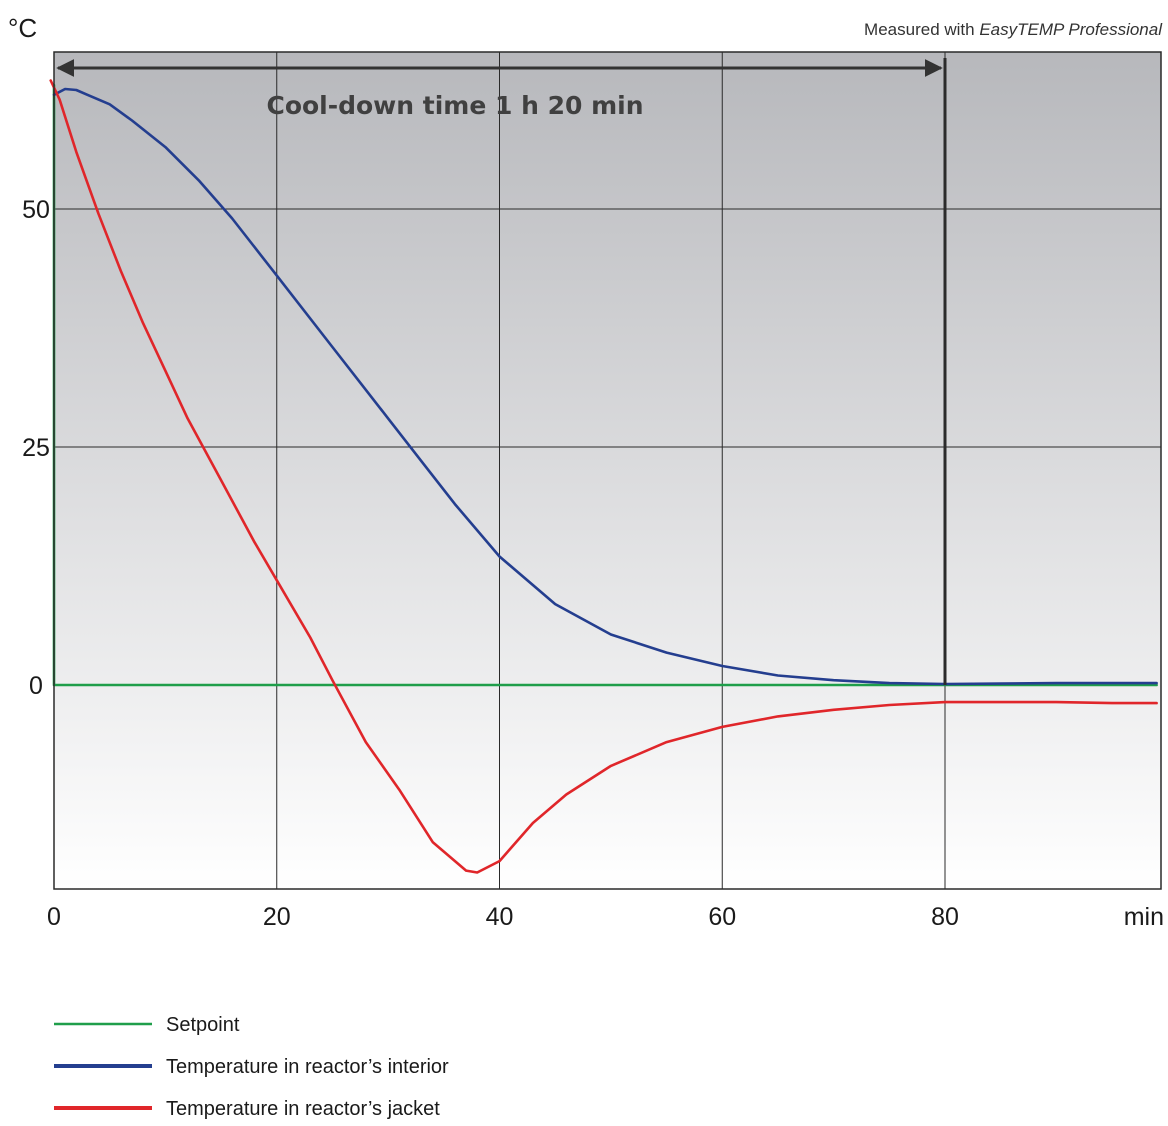 This screenshot has height=1126, width=1168. Describe the element at coordinates (36, 210) in the screenshot. I see `y-tick-label: 50` at that location.